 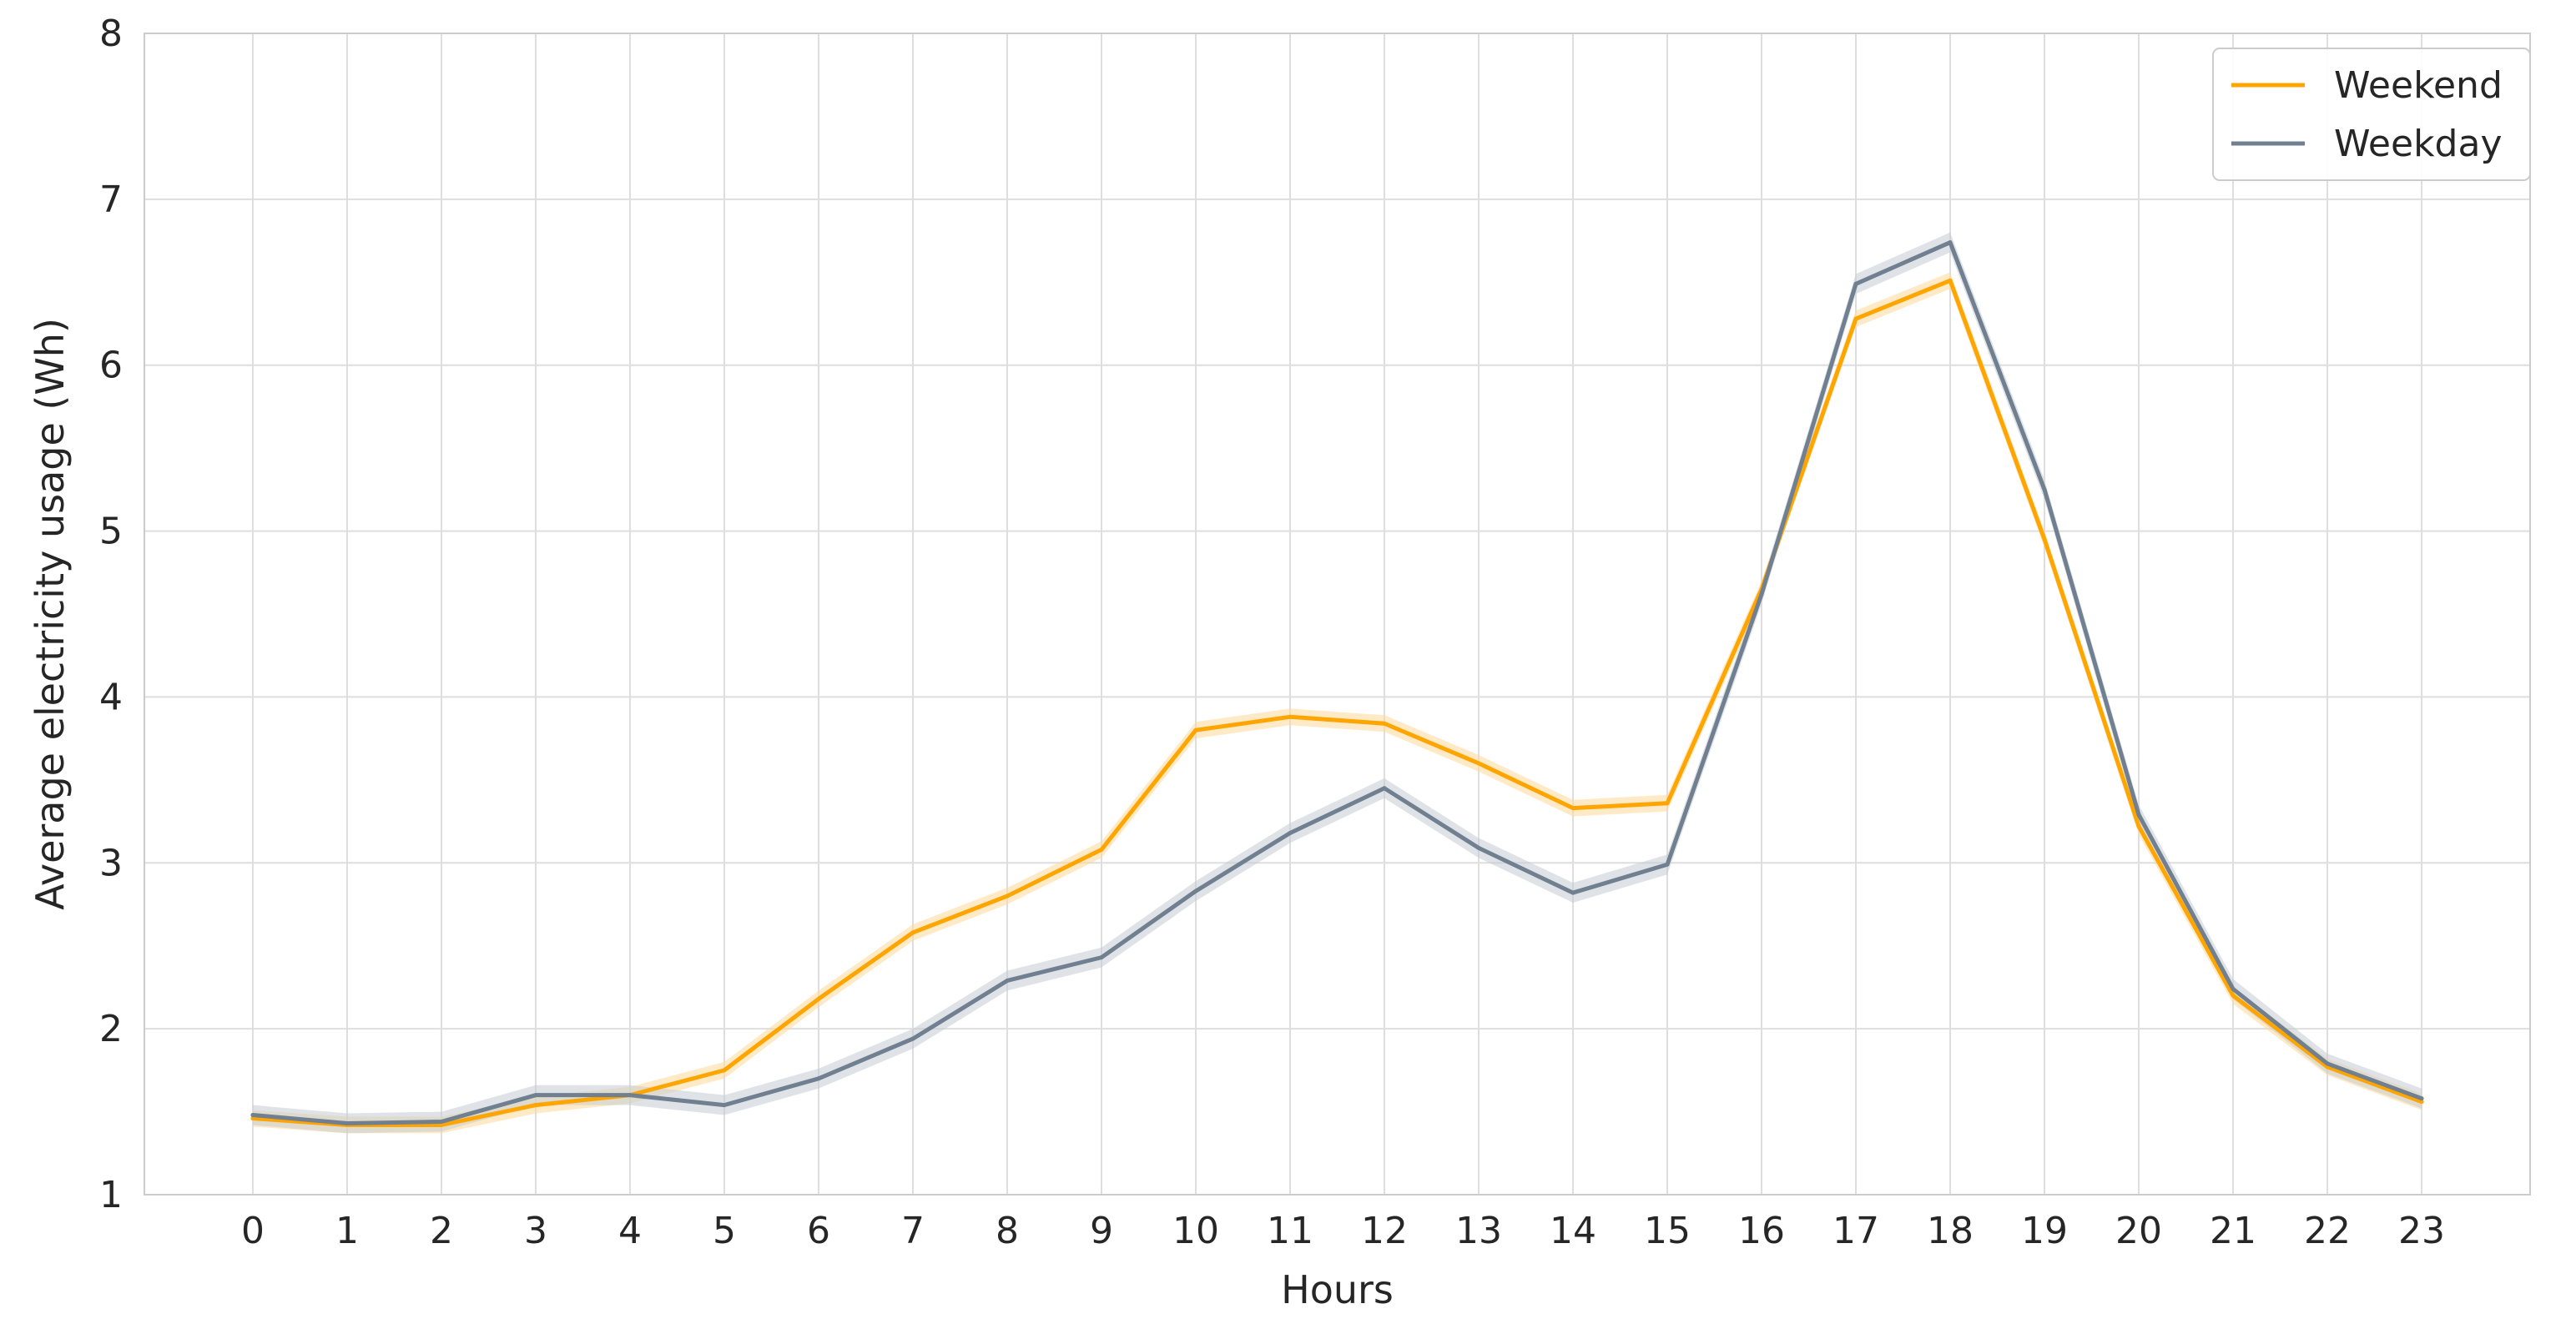 I want to click on x-tick-label: 8, so click(x=1007, y=1231).